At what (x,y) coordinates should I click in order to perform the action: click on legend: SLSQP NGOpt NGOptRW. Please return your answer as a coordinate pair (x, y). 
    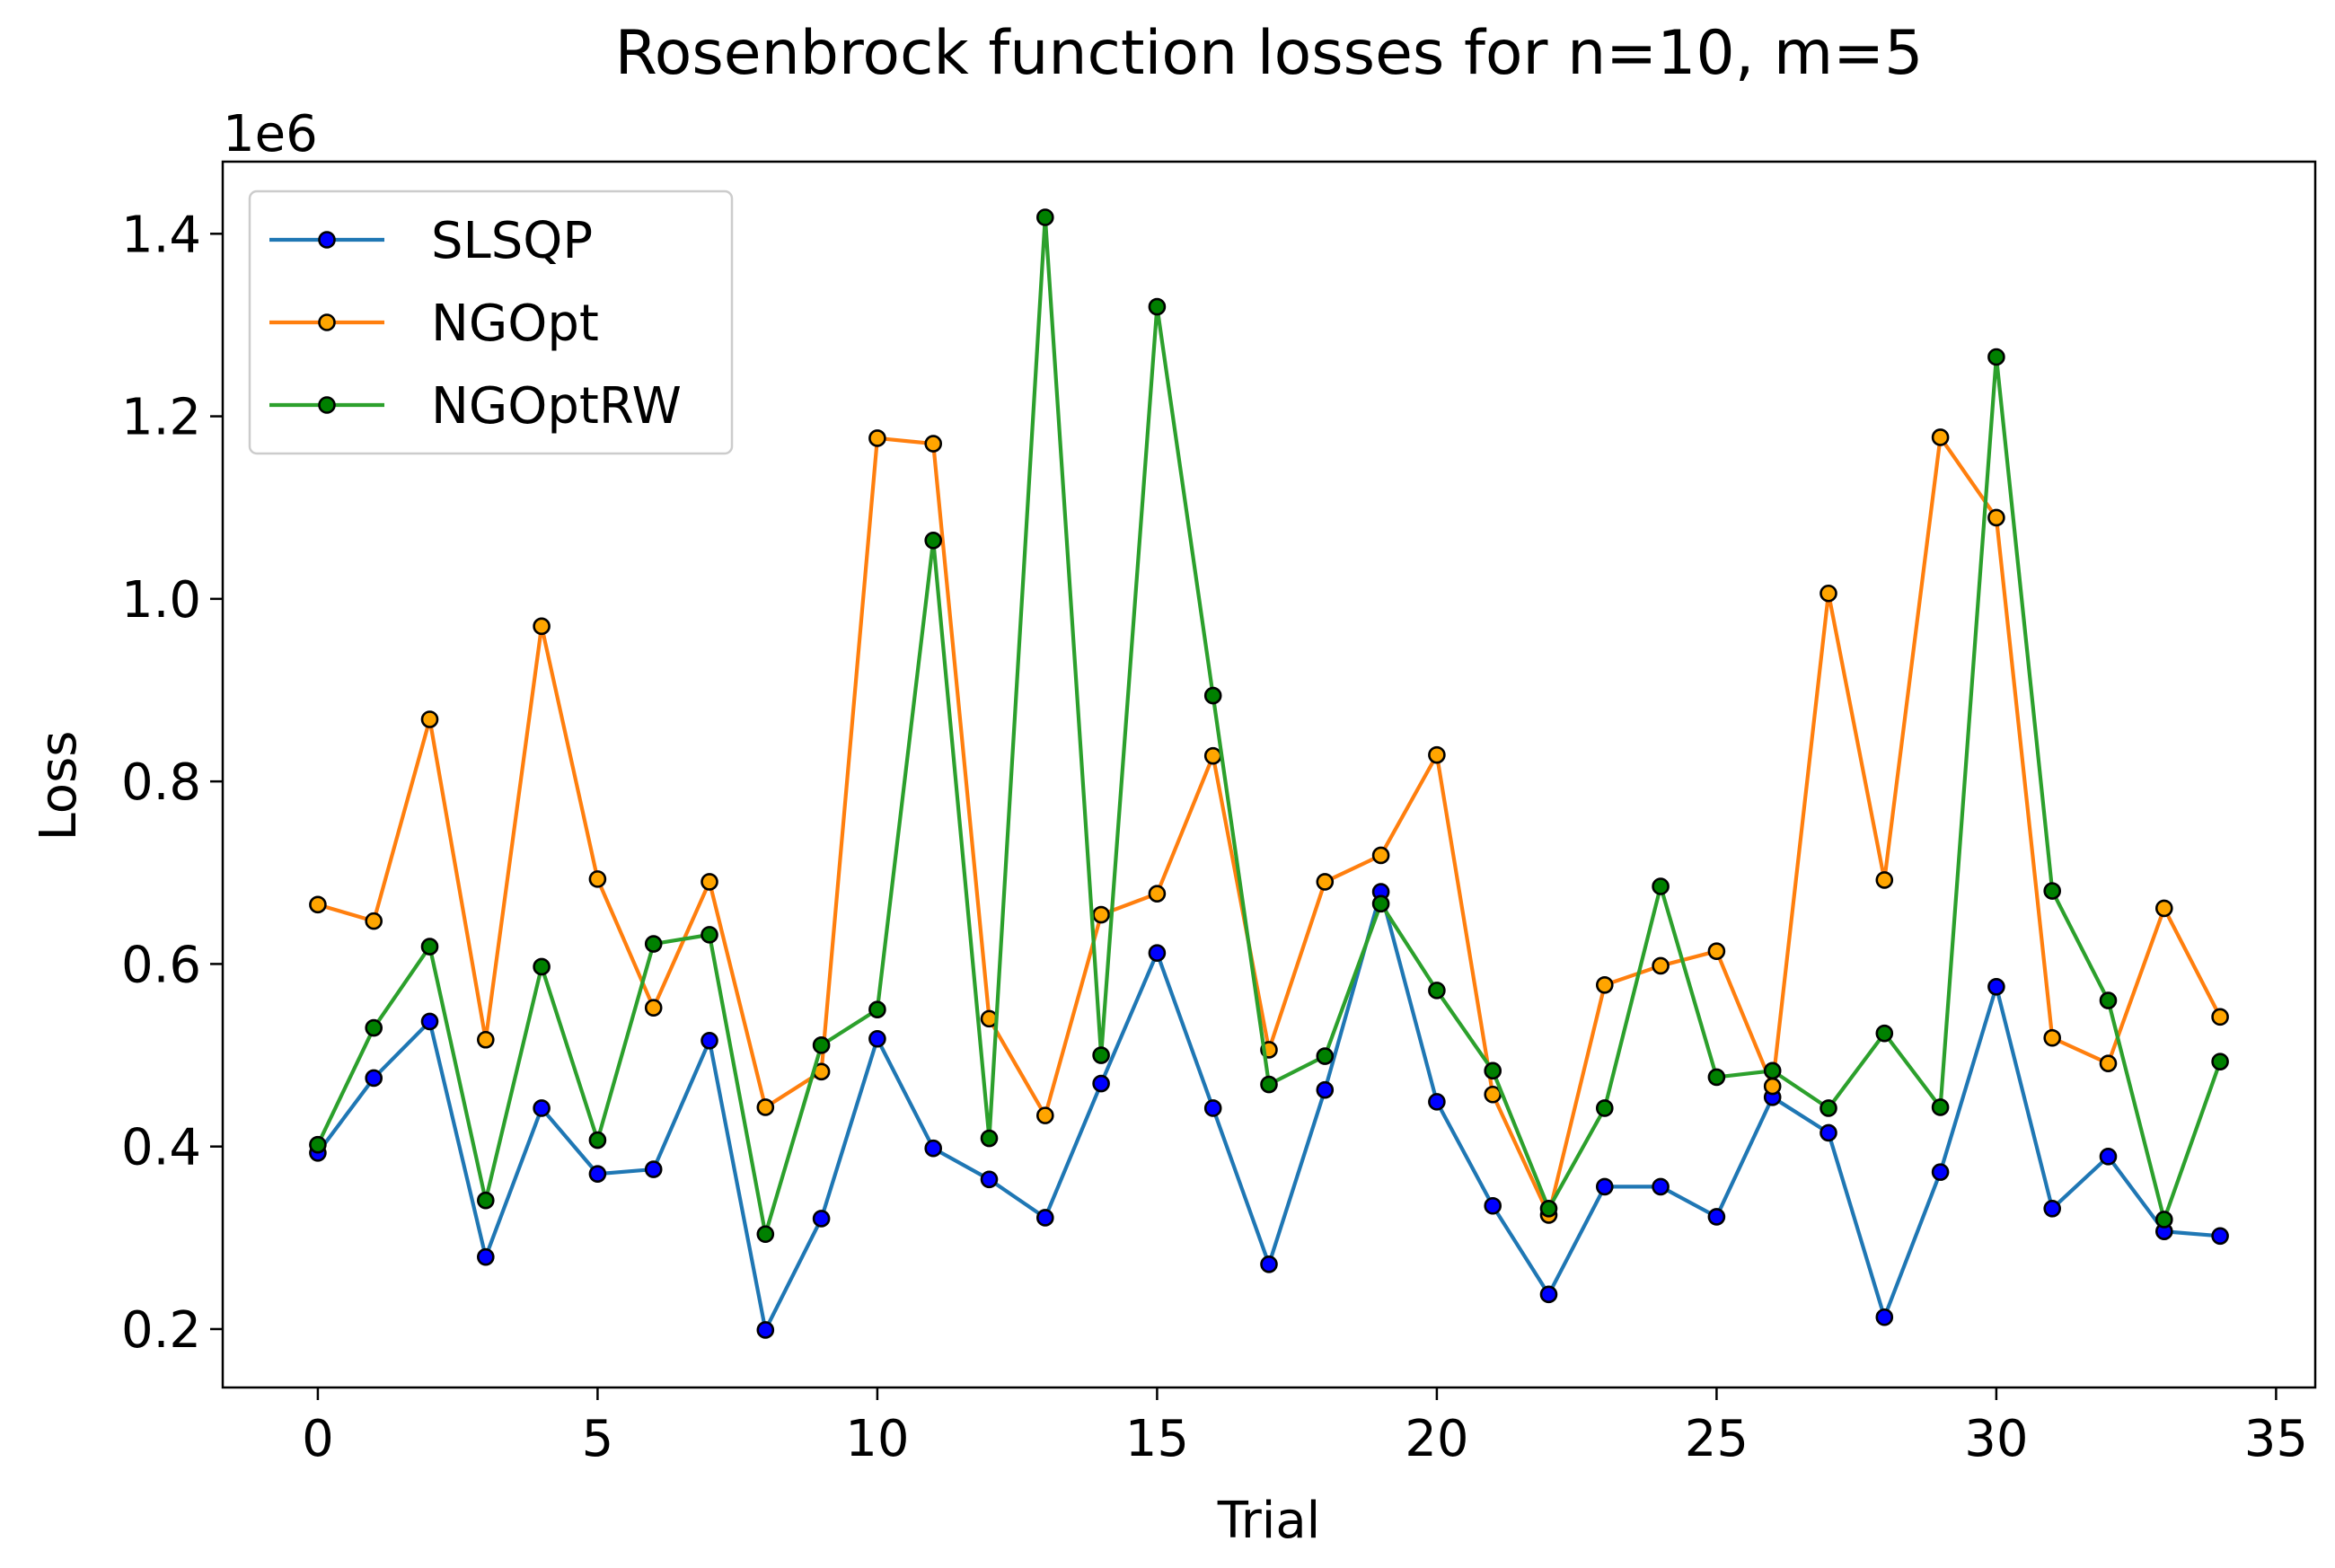
    Looking at the image, I should click on (491, 322).